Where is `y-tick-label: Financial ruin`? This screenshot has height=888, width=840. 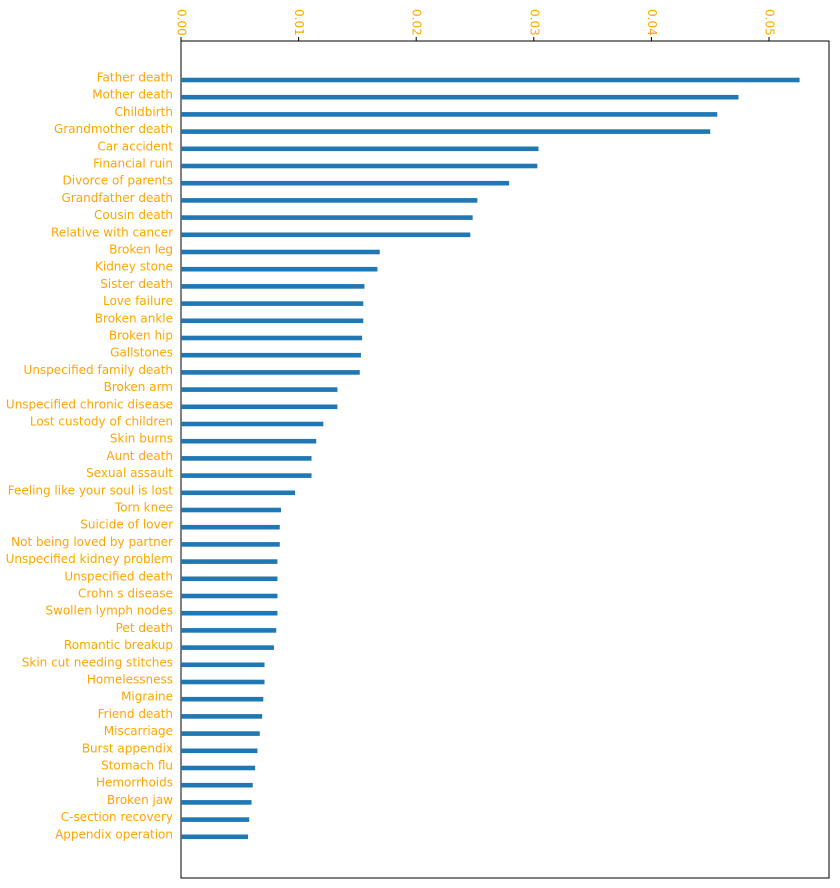
y-tick-label: Financial ruin is located at coordinates (133, 164).